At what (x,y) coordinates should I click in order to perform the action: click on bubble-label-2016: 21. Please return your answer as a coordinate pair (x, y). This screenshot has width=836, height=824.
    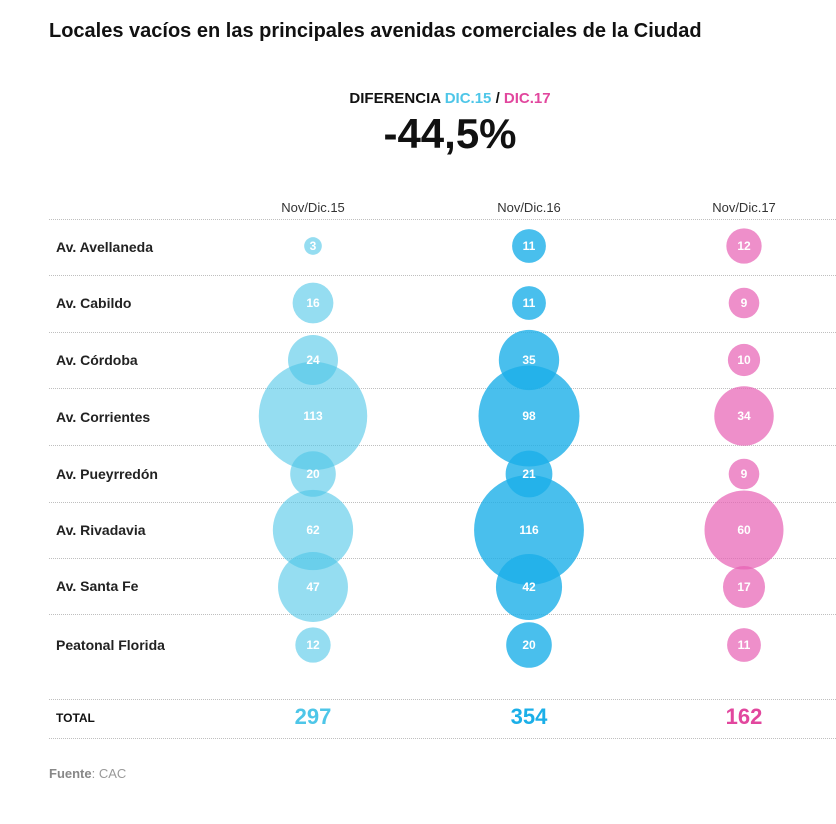
    Looking at the image, I should click on (529, 474).